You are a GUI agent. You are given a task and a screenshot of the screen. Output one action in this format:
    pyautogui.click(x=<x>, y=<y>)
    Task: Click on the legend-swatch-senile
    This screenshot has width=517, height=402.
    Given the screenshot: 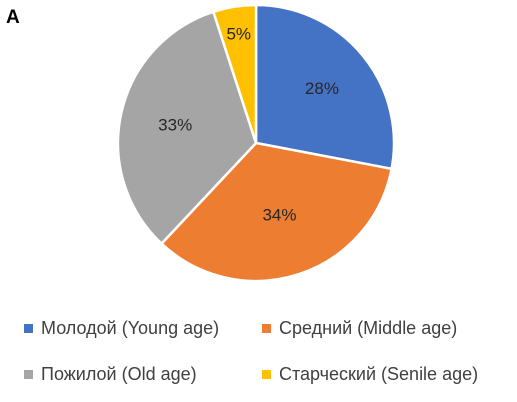 What is the action you would take?
    pyautogui.click(x=266, y=374)
    